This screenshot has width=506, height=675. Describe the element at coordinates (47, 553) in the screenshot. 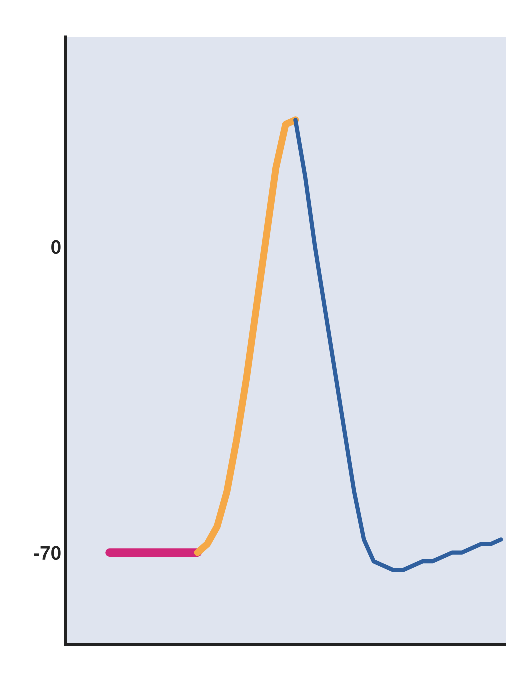

I see `y-tick-label: -70` at that location.